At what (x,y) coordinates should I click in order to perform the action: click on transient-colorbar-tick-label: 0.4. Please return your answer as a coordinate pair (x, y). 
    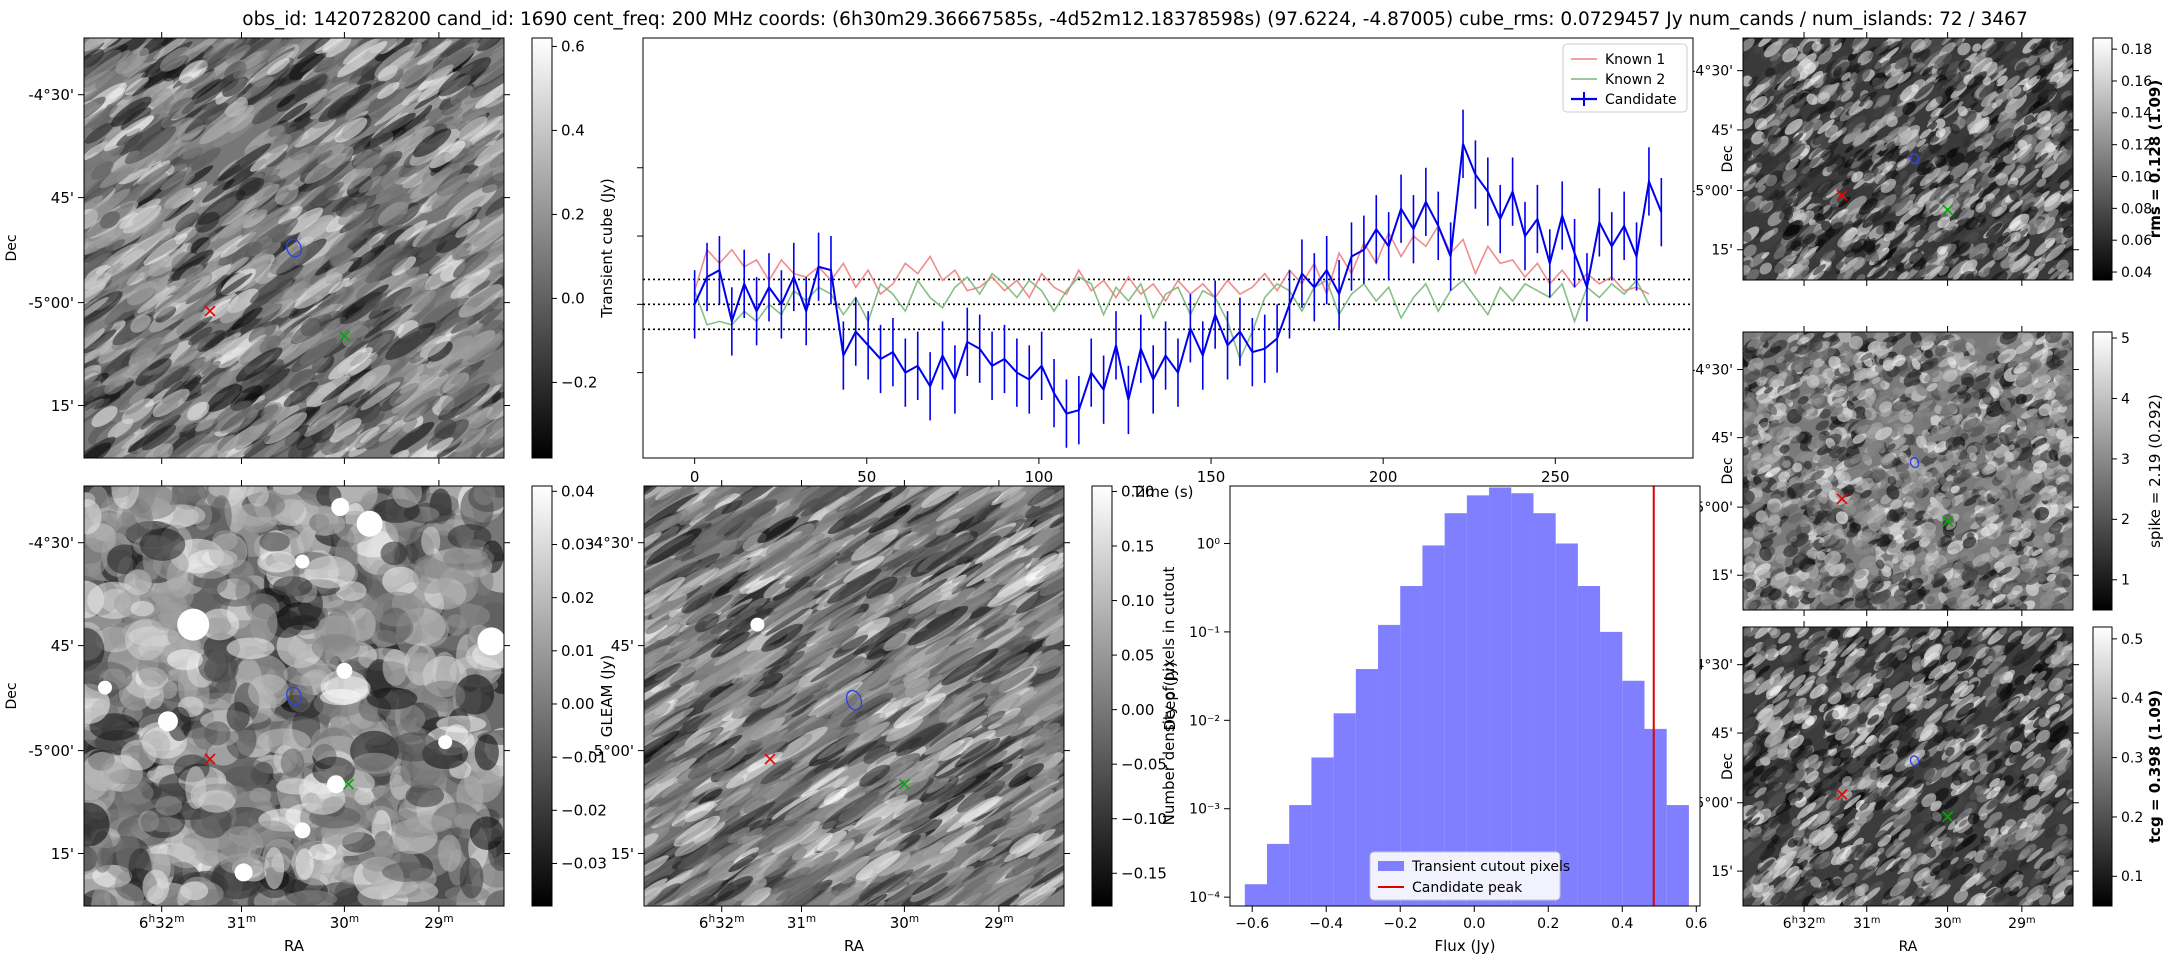
    Looking at the image, I should click on (573, 131).